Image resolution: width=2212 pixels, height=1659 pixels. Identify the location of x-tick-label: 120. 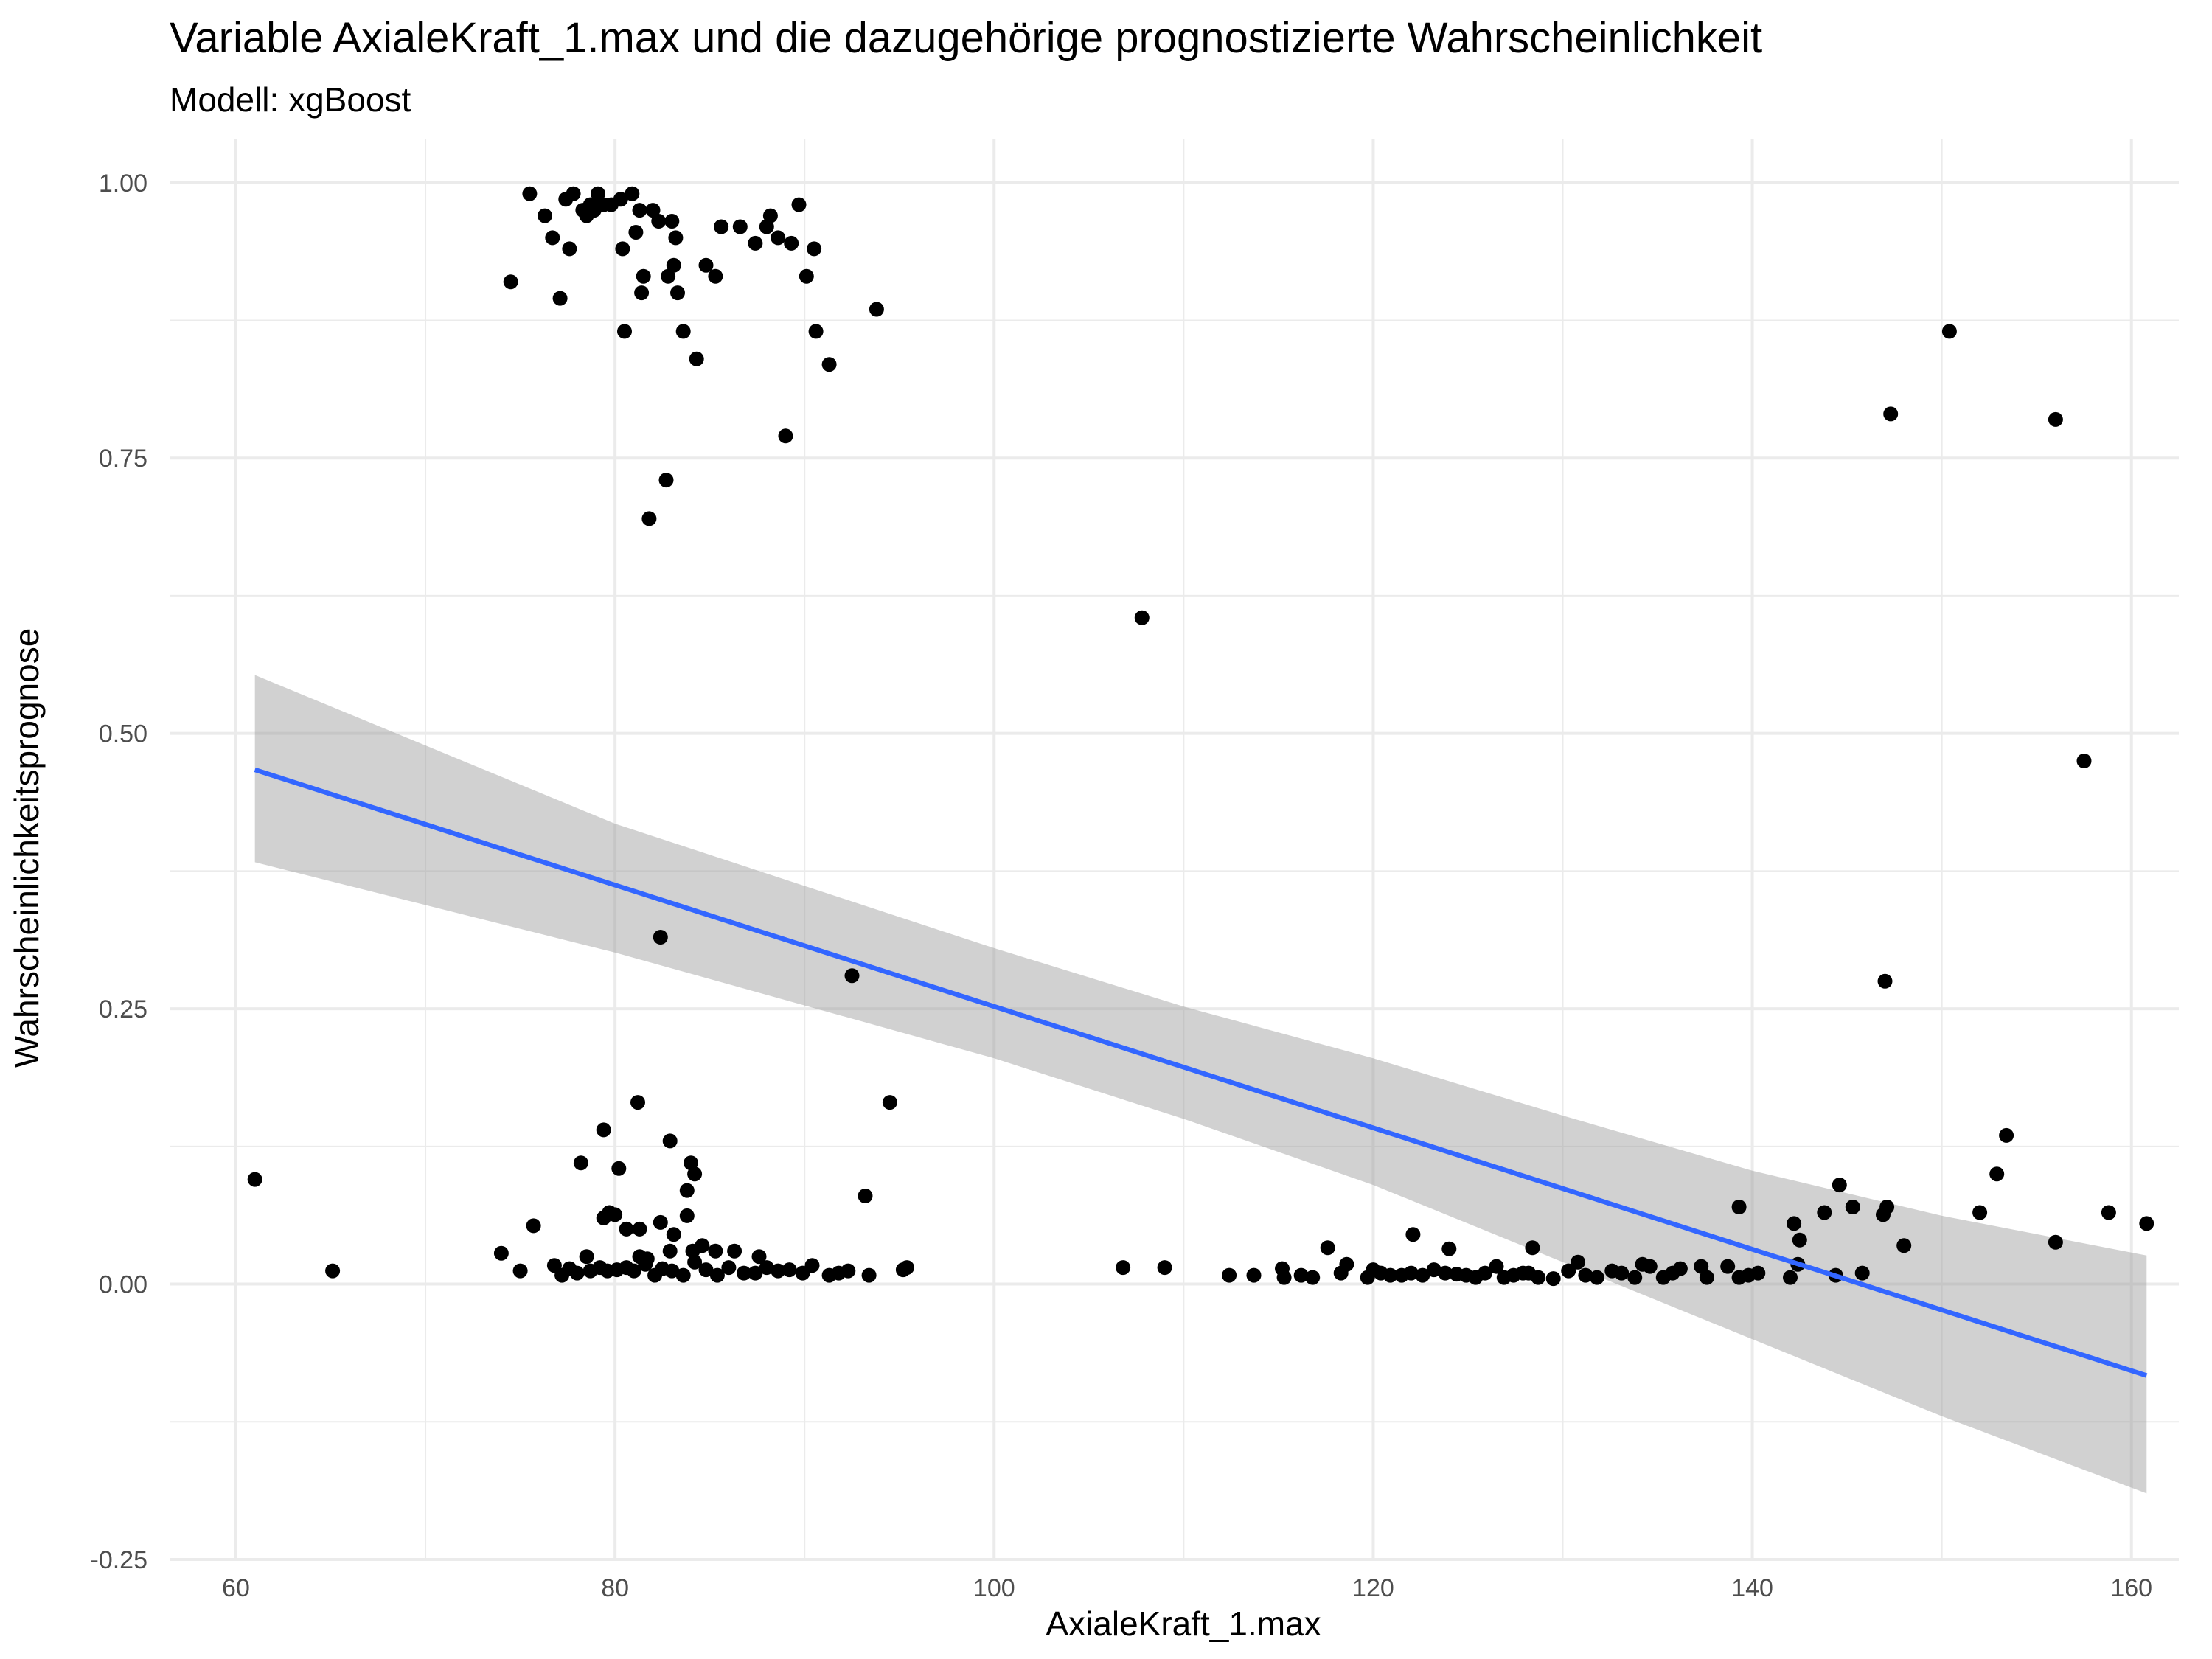
(1373, 1588).